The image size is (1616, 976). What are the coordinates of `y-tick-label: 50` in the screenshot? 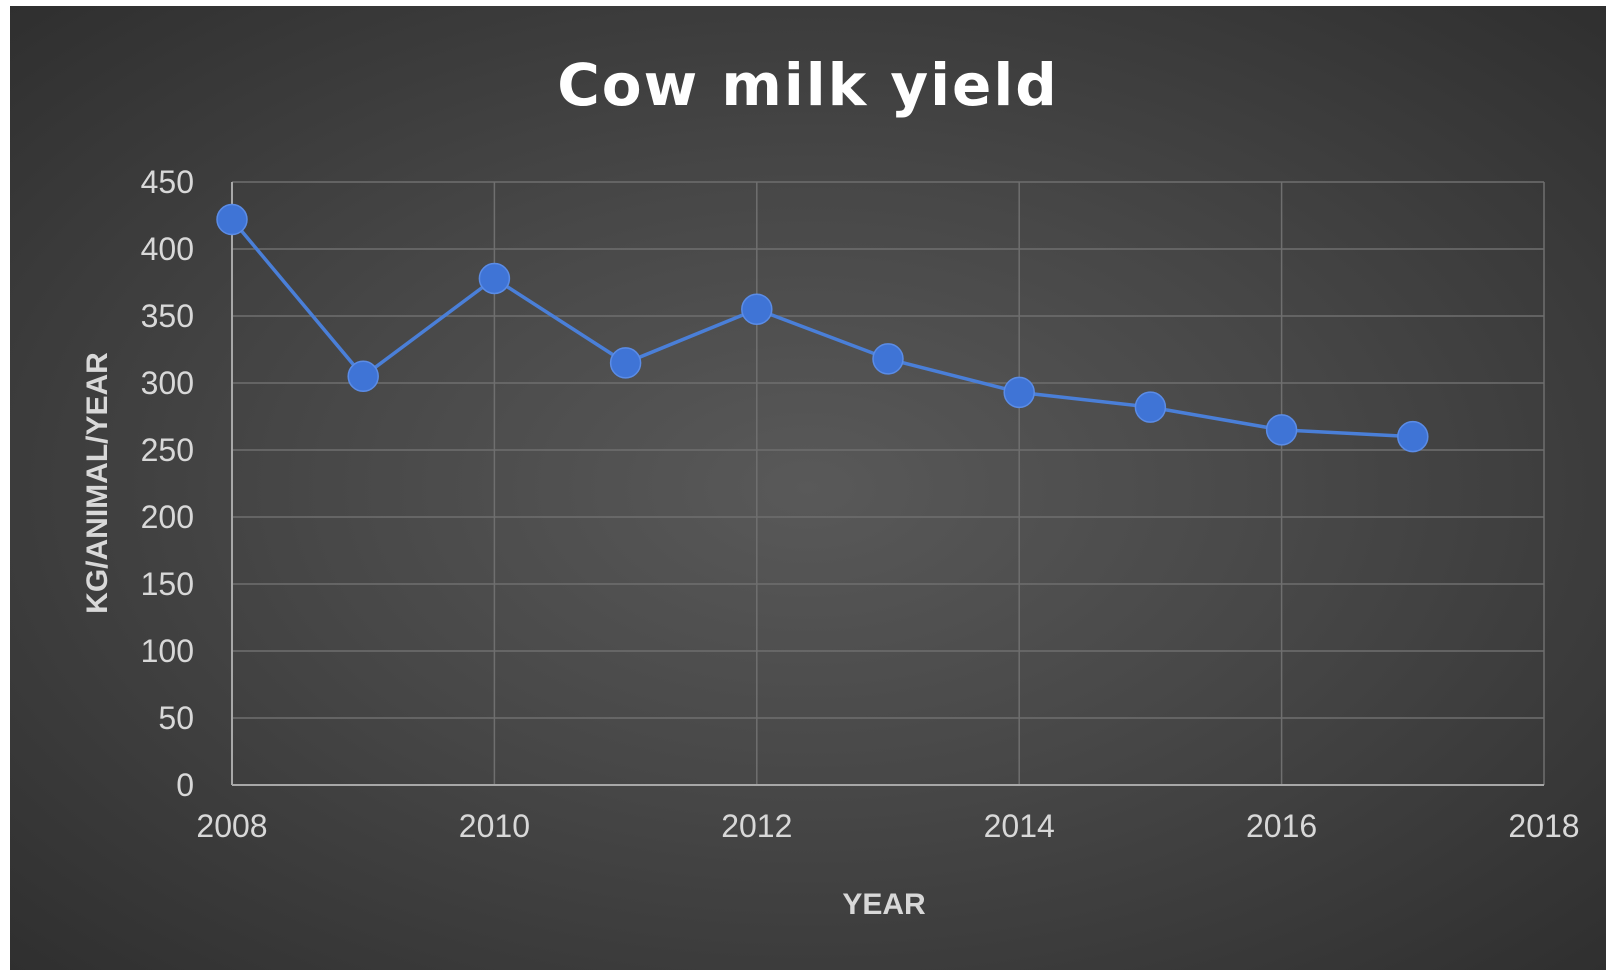 It's located at (176, 718).